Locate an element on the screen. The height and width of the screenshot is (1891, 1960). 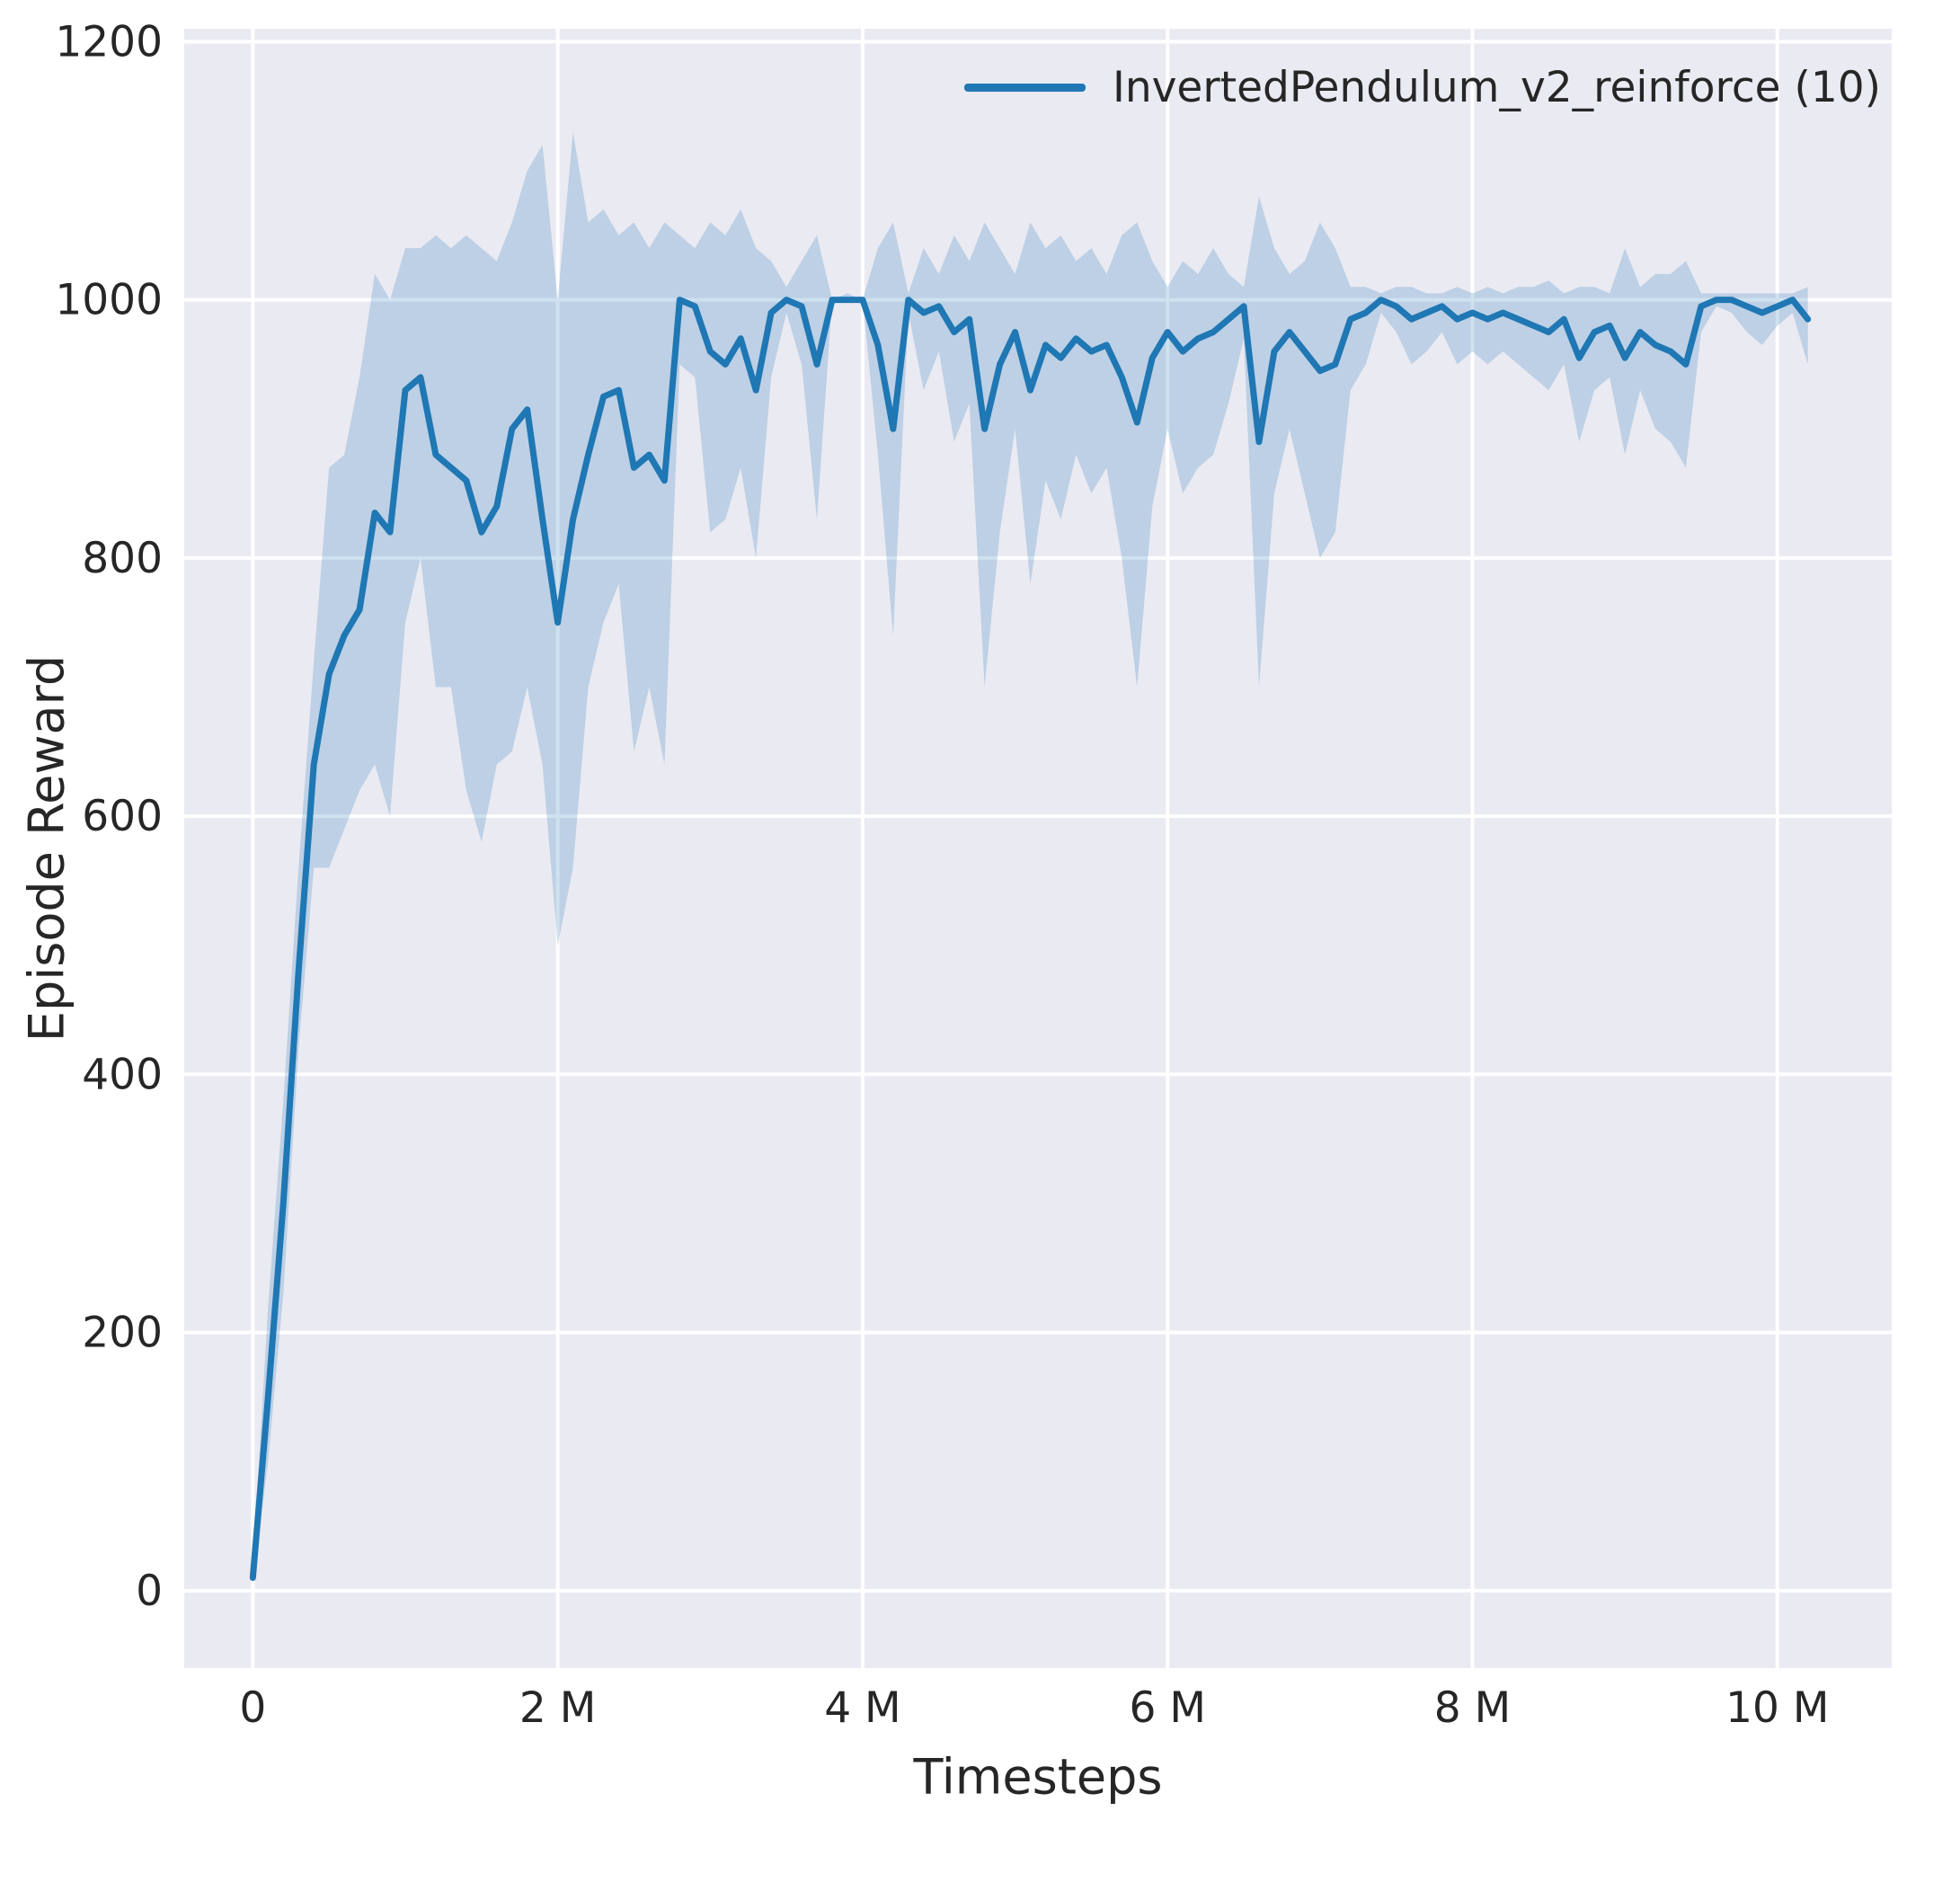
y-tick-label: 0 is located at coordinates (150, 1591).